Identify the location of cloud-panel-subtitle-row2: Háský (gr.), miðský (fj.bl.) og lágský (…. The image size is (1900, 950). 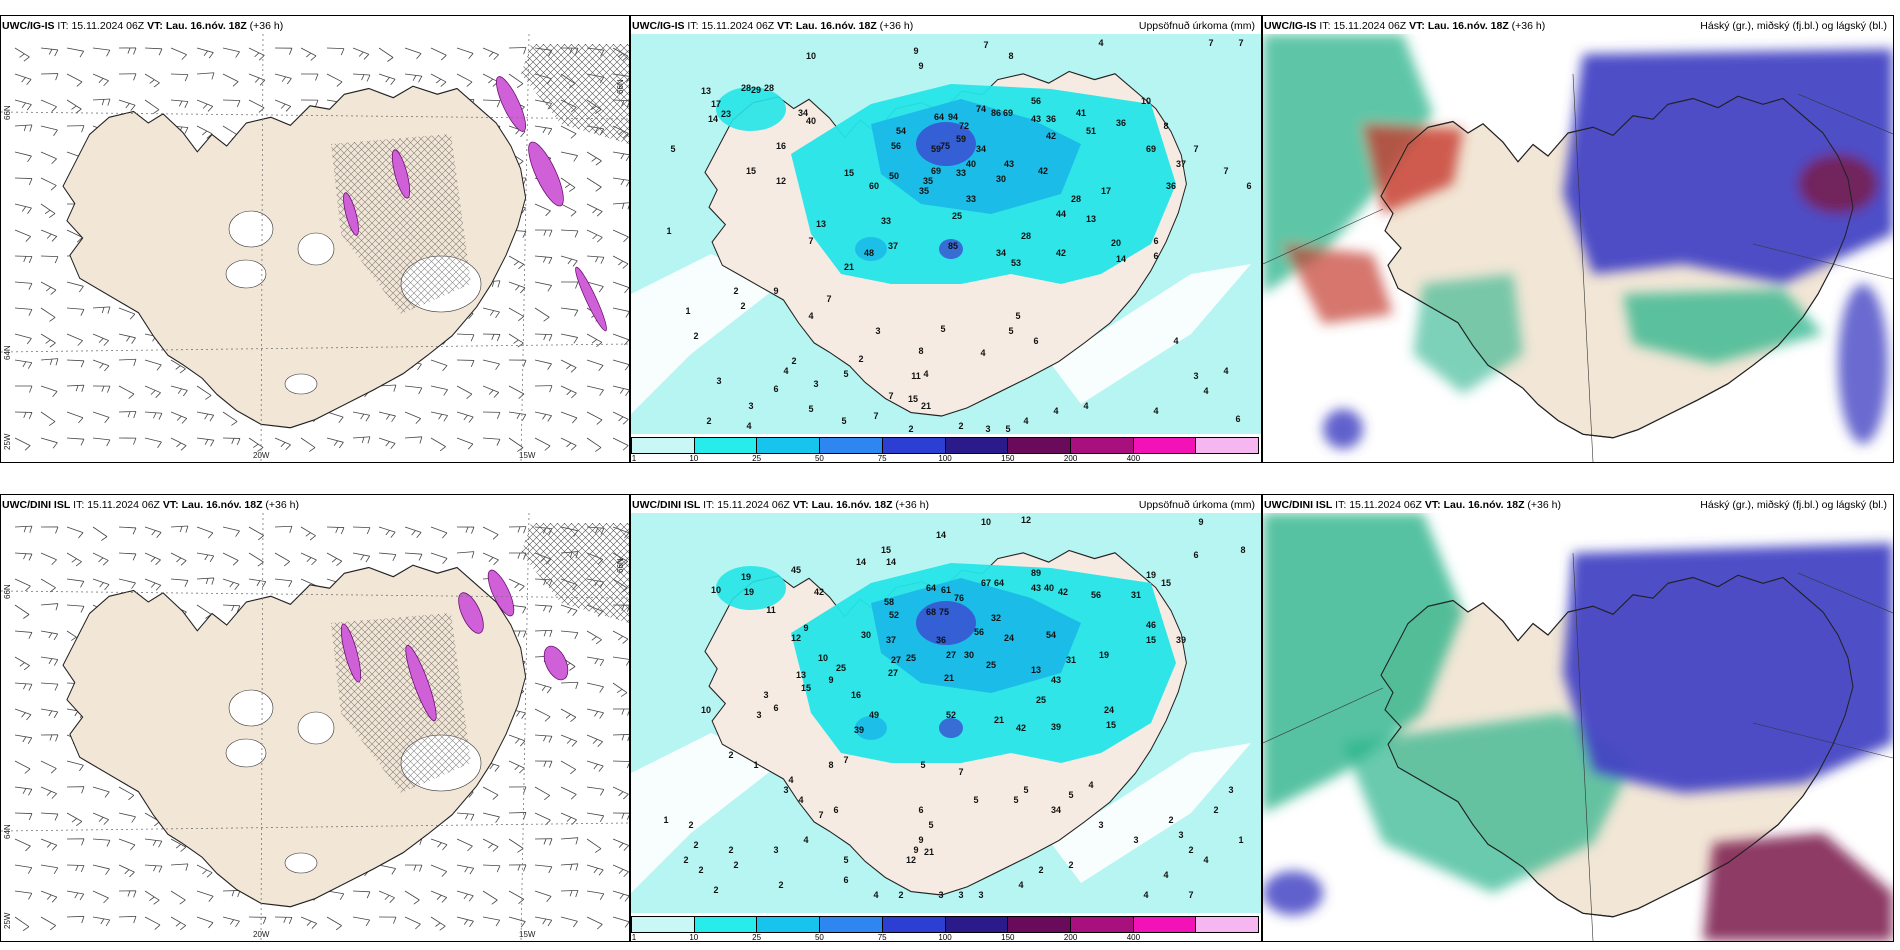
(1793, 505).